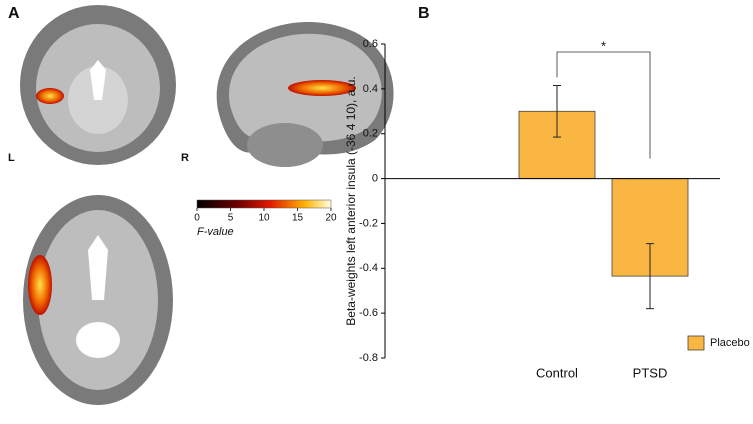 This screenshot has width=753, height=424. Describe the element at coordinates (424, 13) in the screenshot. I see `panel-label: B` at that location.